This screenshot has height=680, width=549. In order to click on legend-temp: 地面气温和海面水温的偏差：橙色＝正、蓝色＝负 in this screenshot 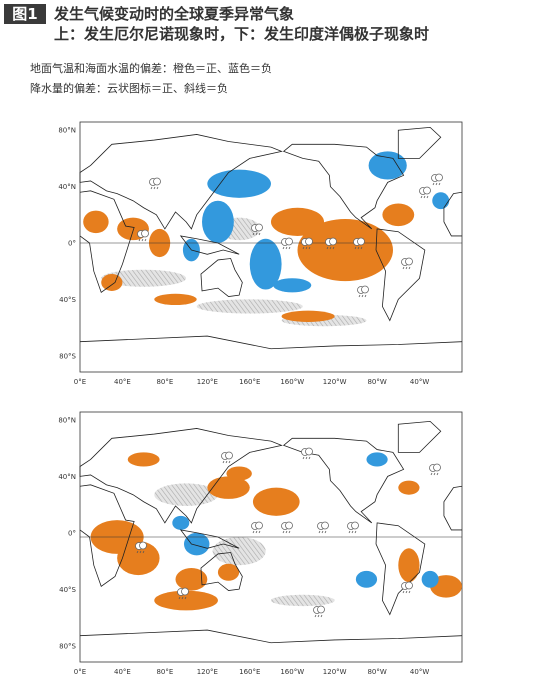, I will do `click(151, 68)`.